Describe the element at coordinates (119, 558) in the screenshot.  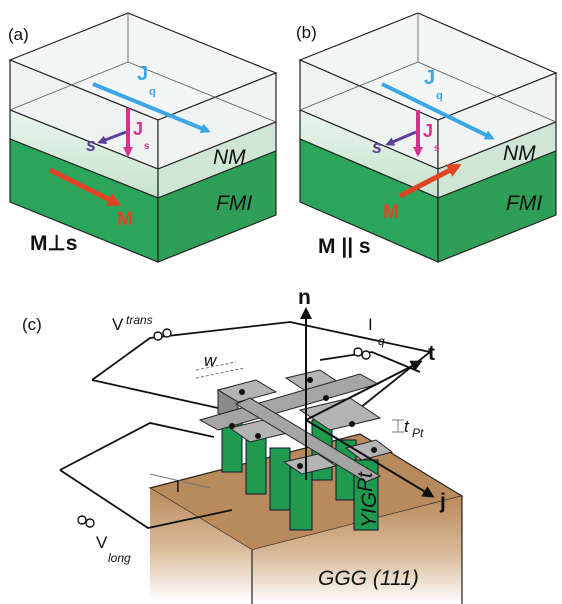
I see `v-long-sub: long` at that location.